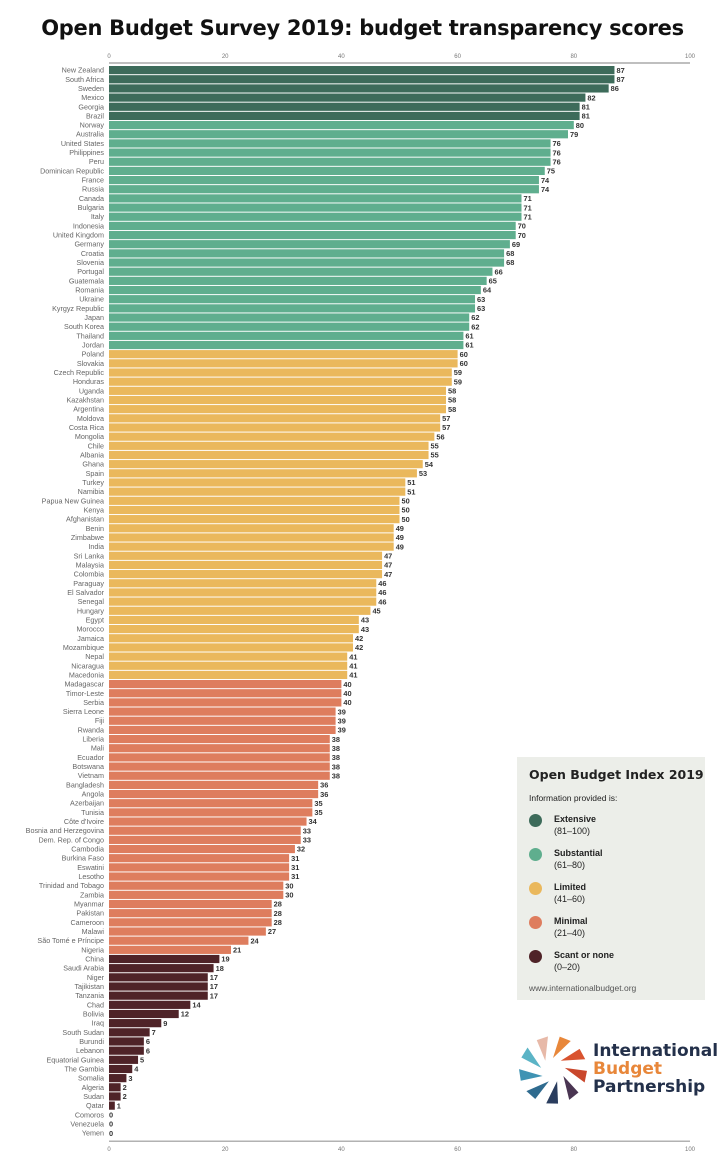  What do you see at coordinates (93, 931) in the screenshot?
I see `country-label: Malawi` at bounding box center [93, 931].